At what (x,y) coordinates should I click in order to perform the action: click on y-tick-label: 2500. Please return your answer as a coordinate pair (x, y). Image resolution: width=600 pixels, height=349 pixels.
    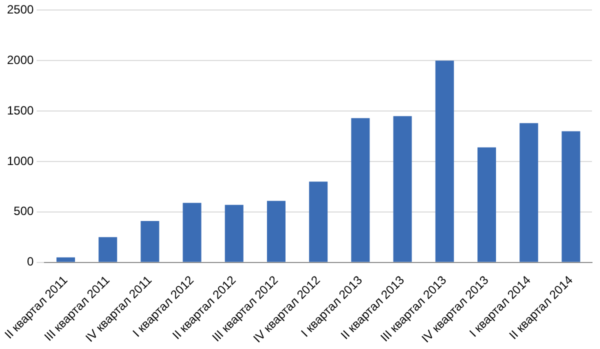
    Looking at the image, I should click on (20, 9).